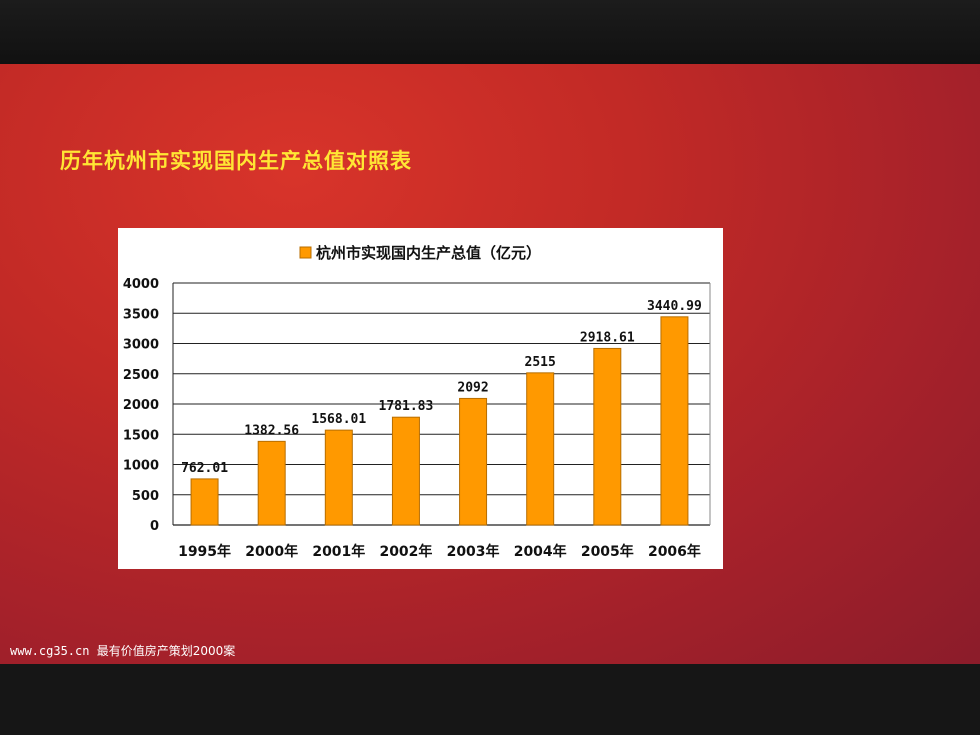 The height and width of the screenshot is (735, 980). I want to click on bottom-bar, so click(490, 699).